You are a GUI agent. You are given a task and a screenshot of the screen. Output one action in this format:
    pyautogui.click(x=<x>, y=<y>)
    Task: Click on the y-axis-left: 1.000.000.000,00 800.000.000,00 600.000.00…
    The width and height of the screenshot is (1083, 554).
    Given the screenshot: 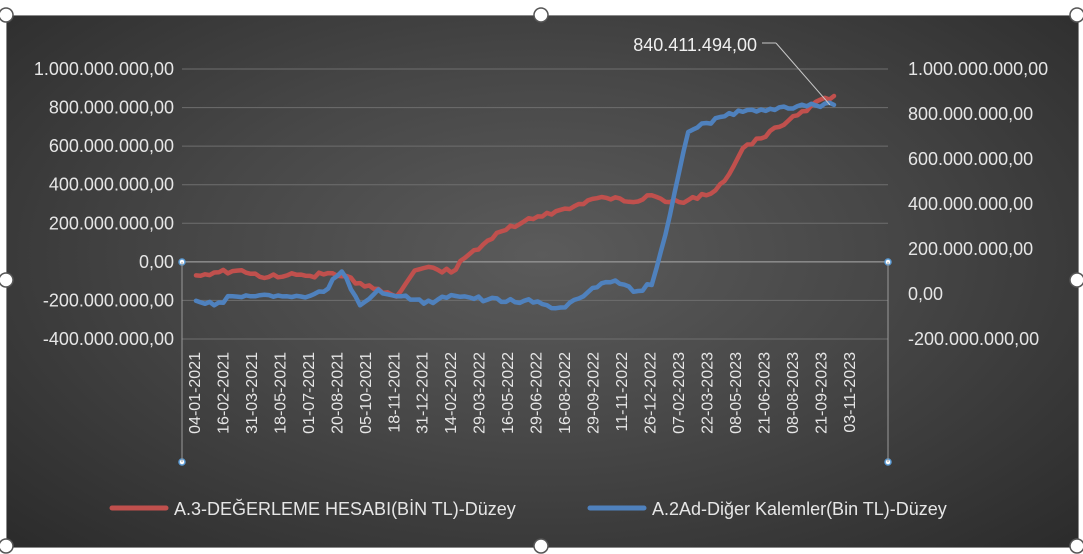 What is the action you would take?
    pyautogui.click(x=104, y=204)
    